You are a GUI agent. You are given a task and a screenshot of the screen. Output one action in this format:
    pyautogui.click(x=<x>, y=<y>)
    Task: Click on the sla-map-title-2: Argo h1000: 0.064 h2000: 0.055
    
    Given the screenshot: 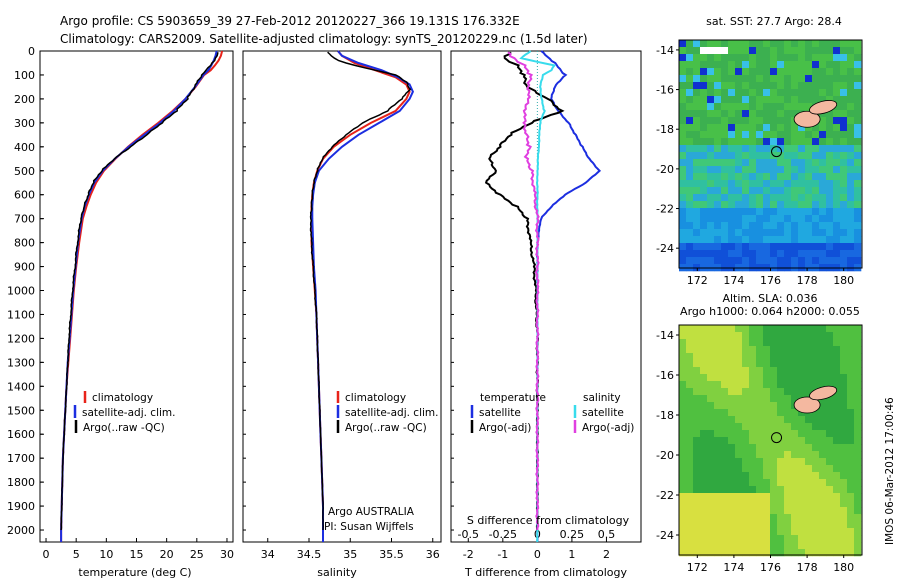 What is the action you would take?
    pyautogui.click(x=770, y=311)
    